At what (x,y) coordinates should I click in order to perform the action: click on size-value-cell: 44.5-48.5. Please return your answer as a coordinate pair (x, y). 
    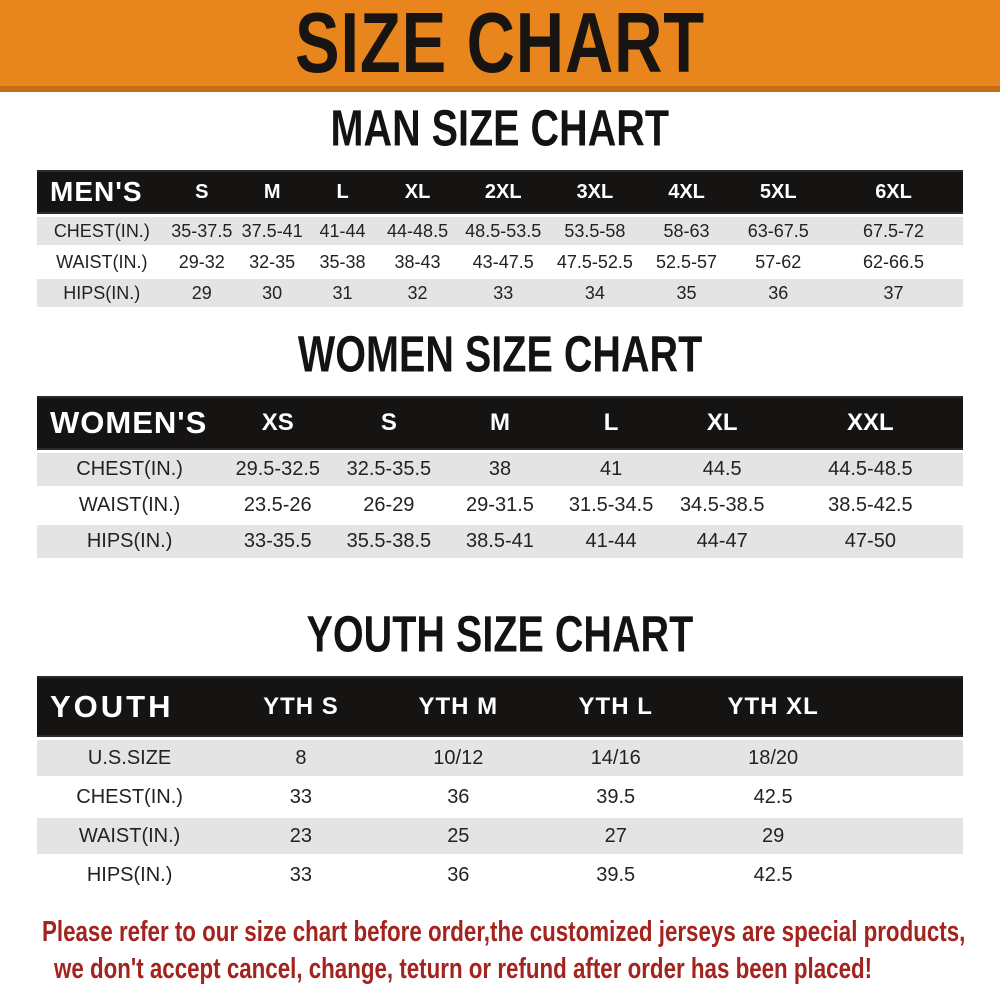
    Looking at the image, I should click on (870, 469).